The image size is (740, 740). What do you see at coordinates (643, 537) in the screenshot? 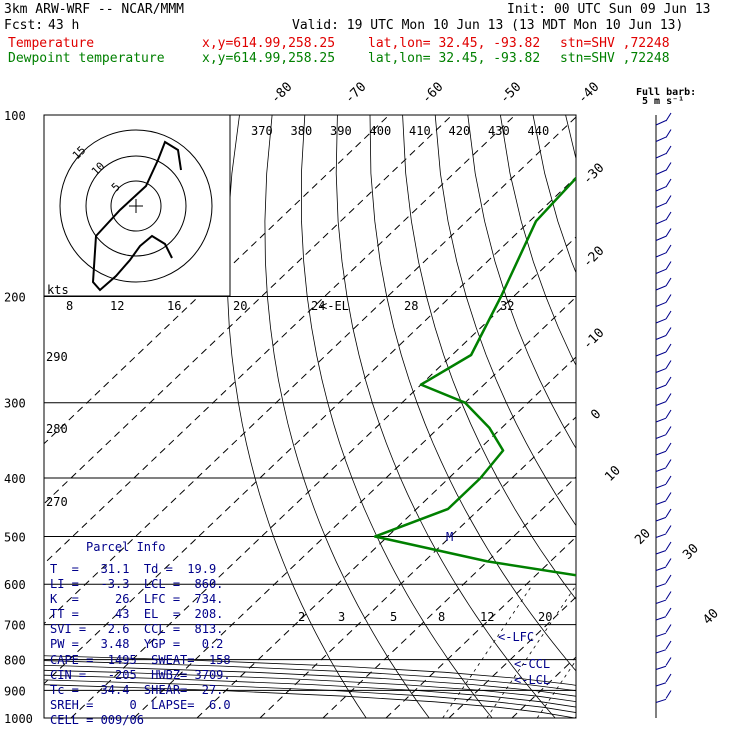
I see `isotherm-label: 20` at bounding box center [643, 537].